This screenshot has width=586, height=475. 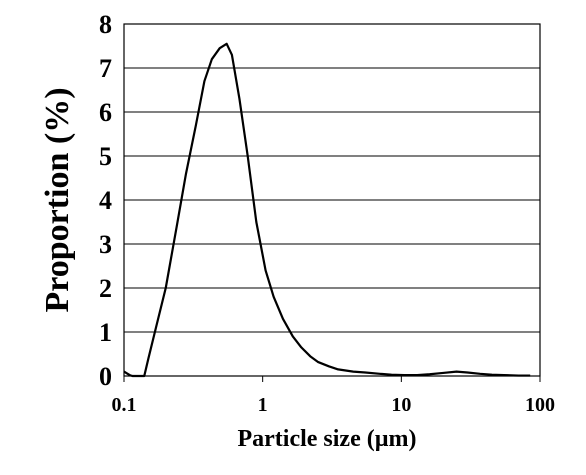 What do you see at coordinates (105, 112) in the screenshot?
I see `y-tick-label: 6` at bounding box center [105, 112].